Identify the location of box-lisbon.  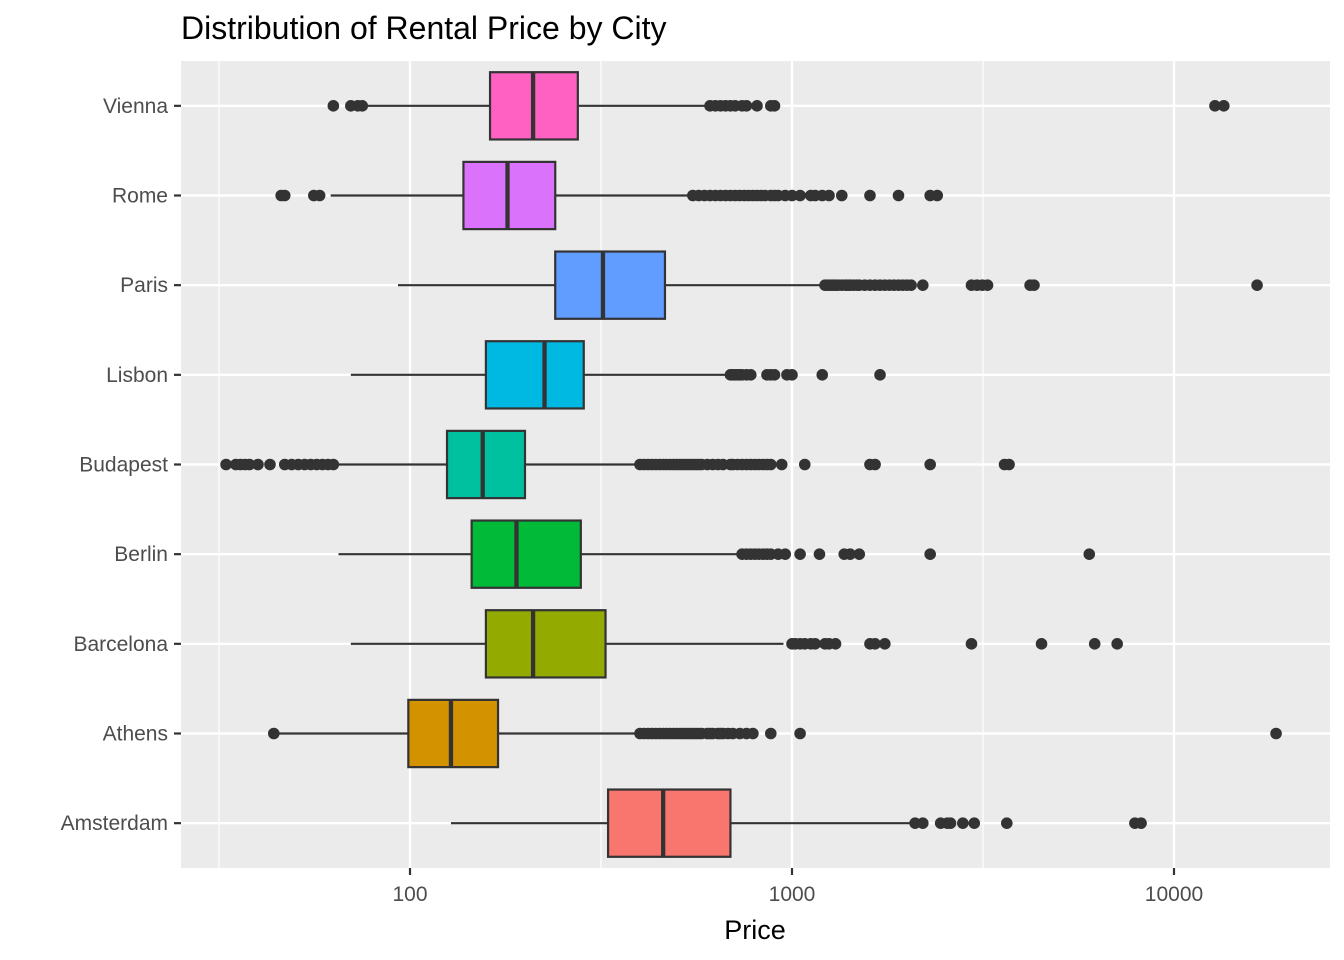
(618, 375).